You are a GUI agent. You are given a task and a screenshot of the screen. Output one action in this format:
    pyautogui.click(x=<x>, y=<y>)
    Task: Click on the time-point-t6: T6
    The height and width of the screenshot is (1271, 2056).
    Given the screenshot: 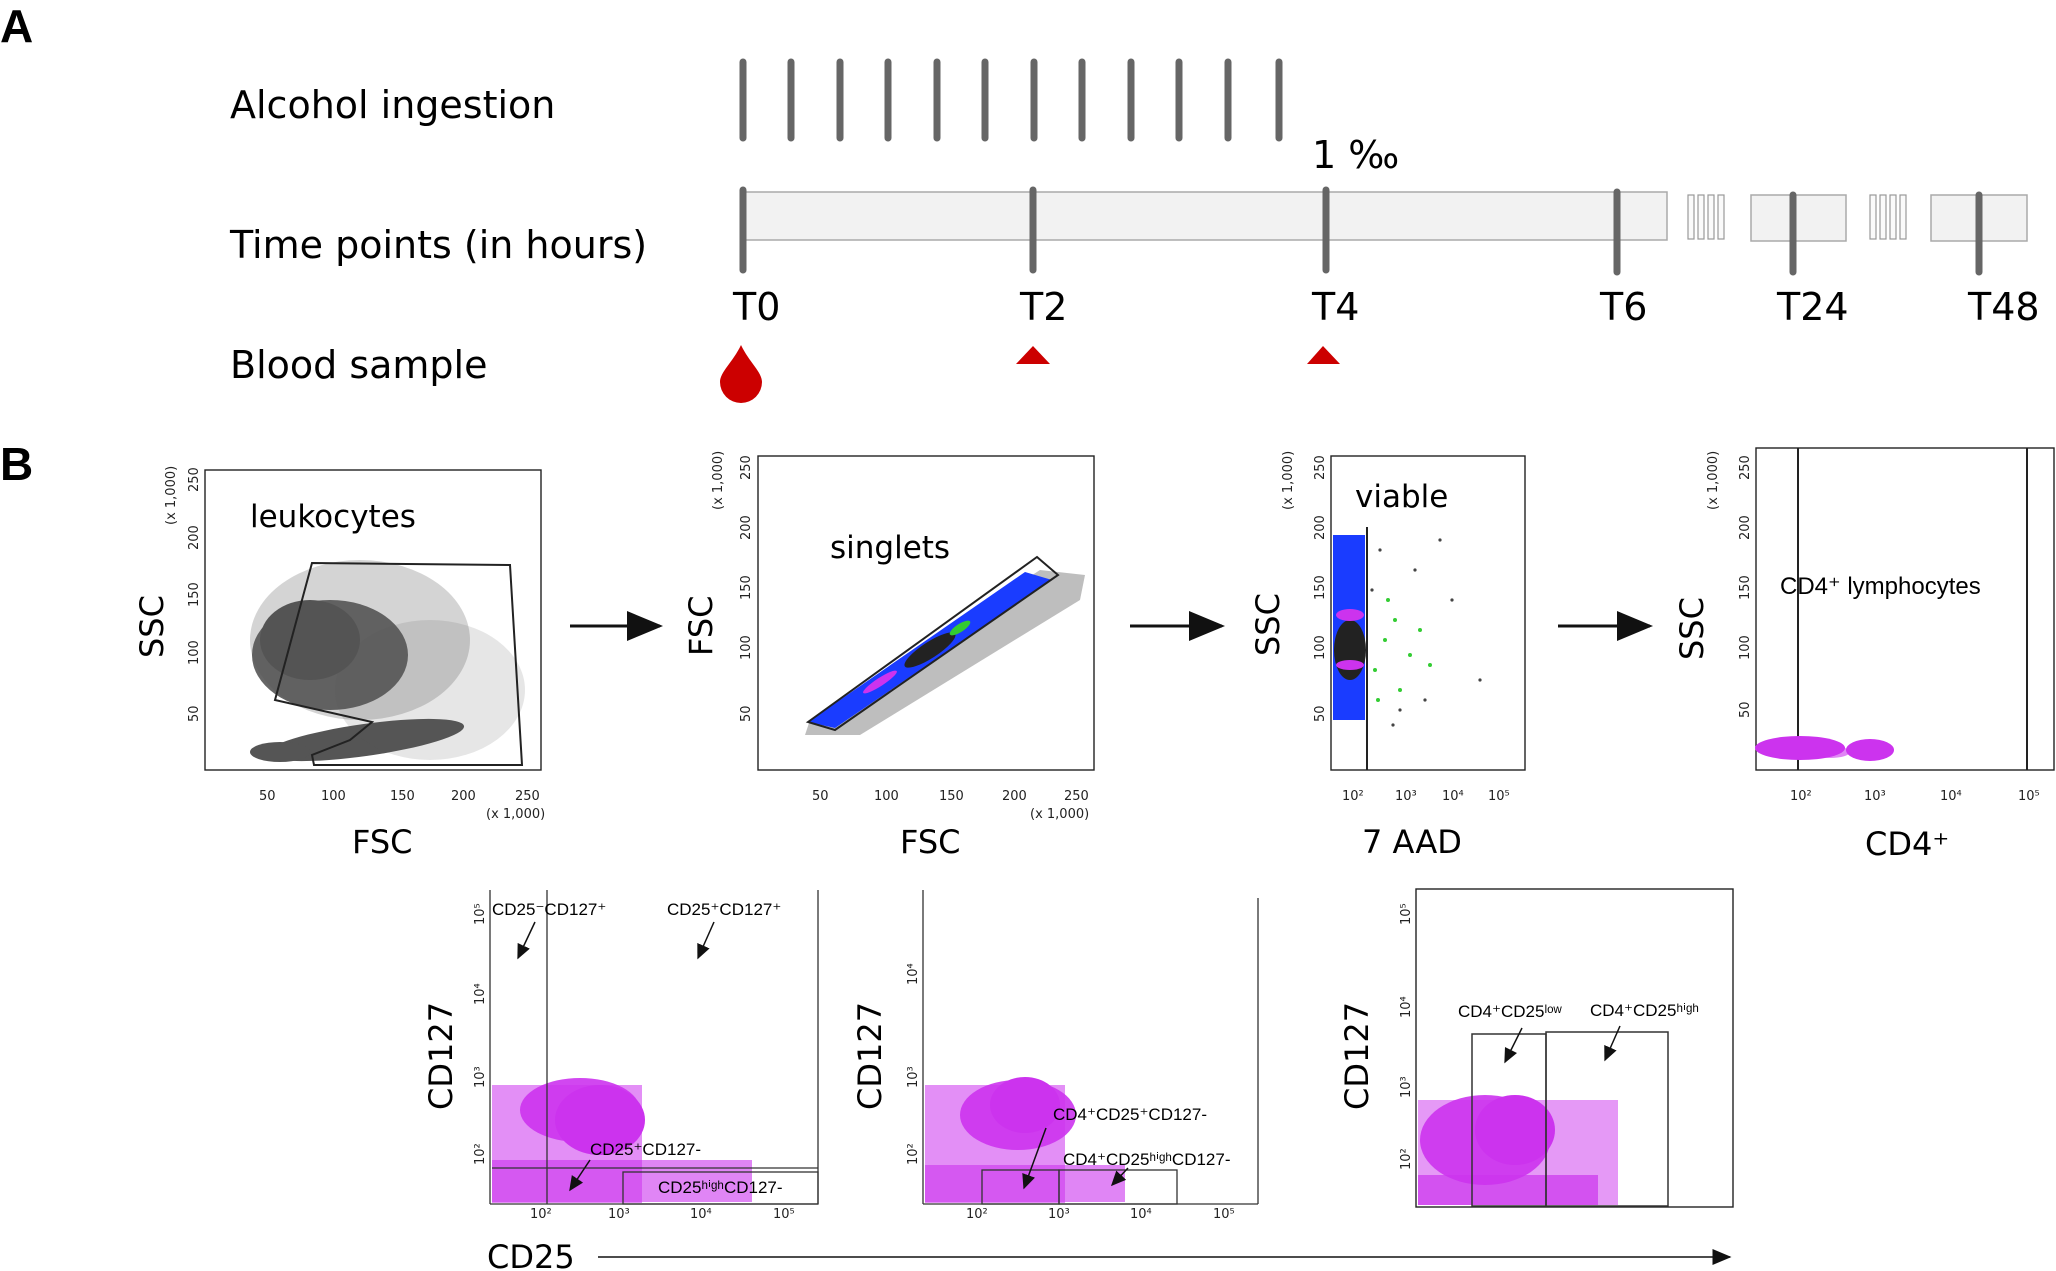 What is the action you would take?
    pyautogui.click(x=1623, y=307)
    